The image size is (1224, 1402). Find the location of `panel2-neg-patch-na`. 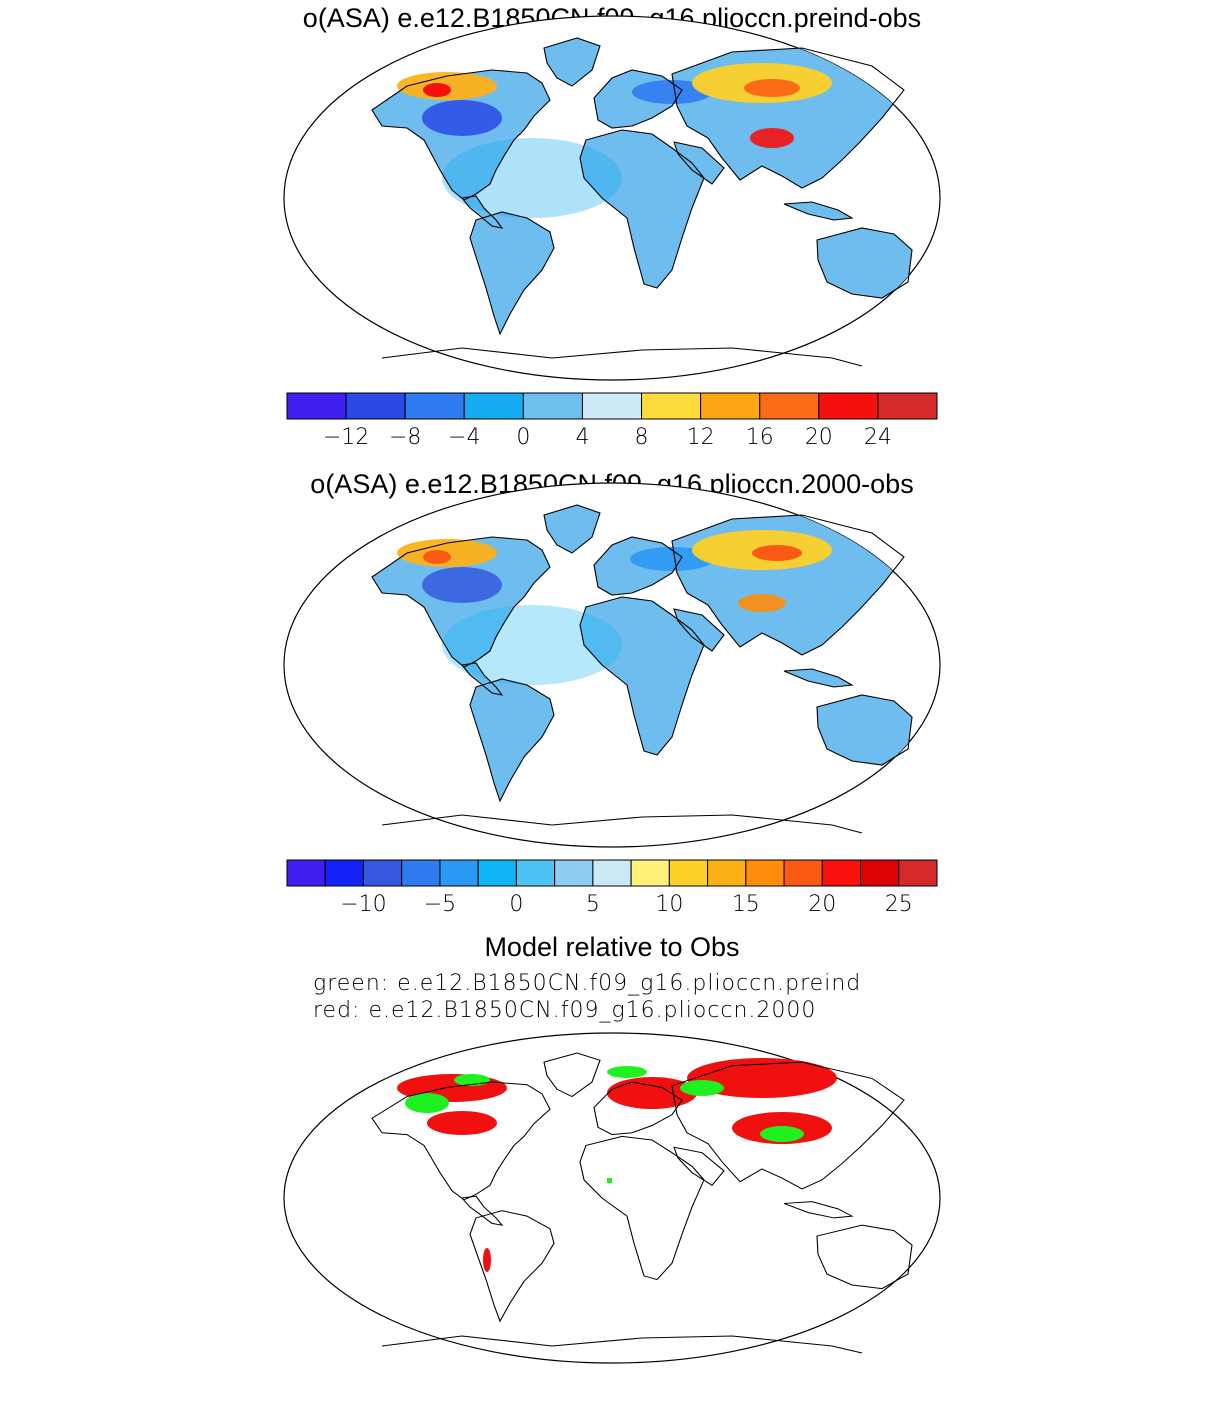

panel2-neg-patch-na is located at coordinates (462, 585).